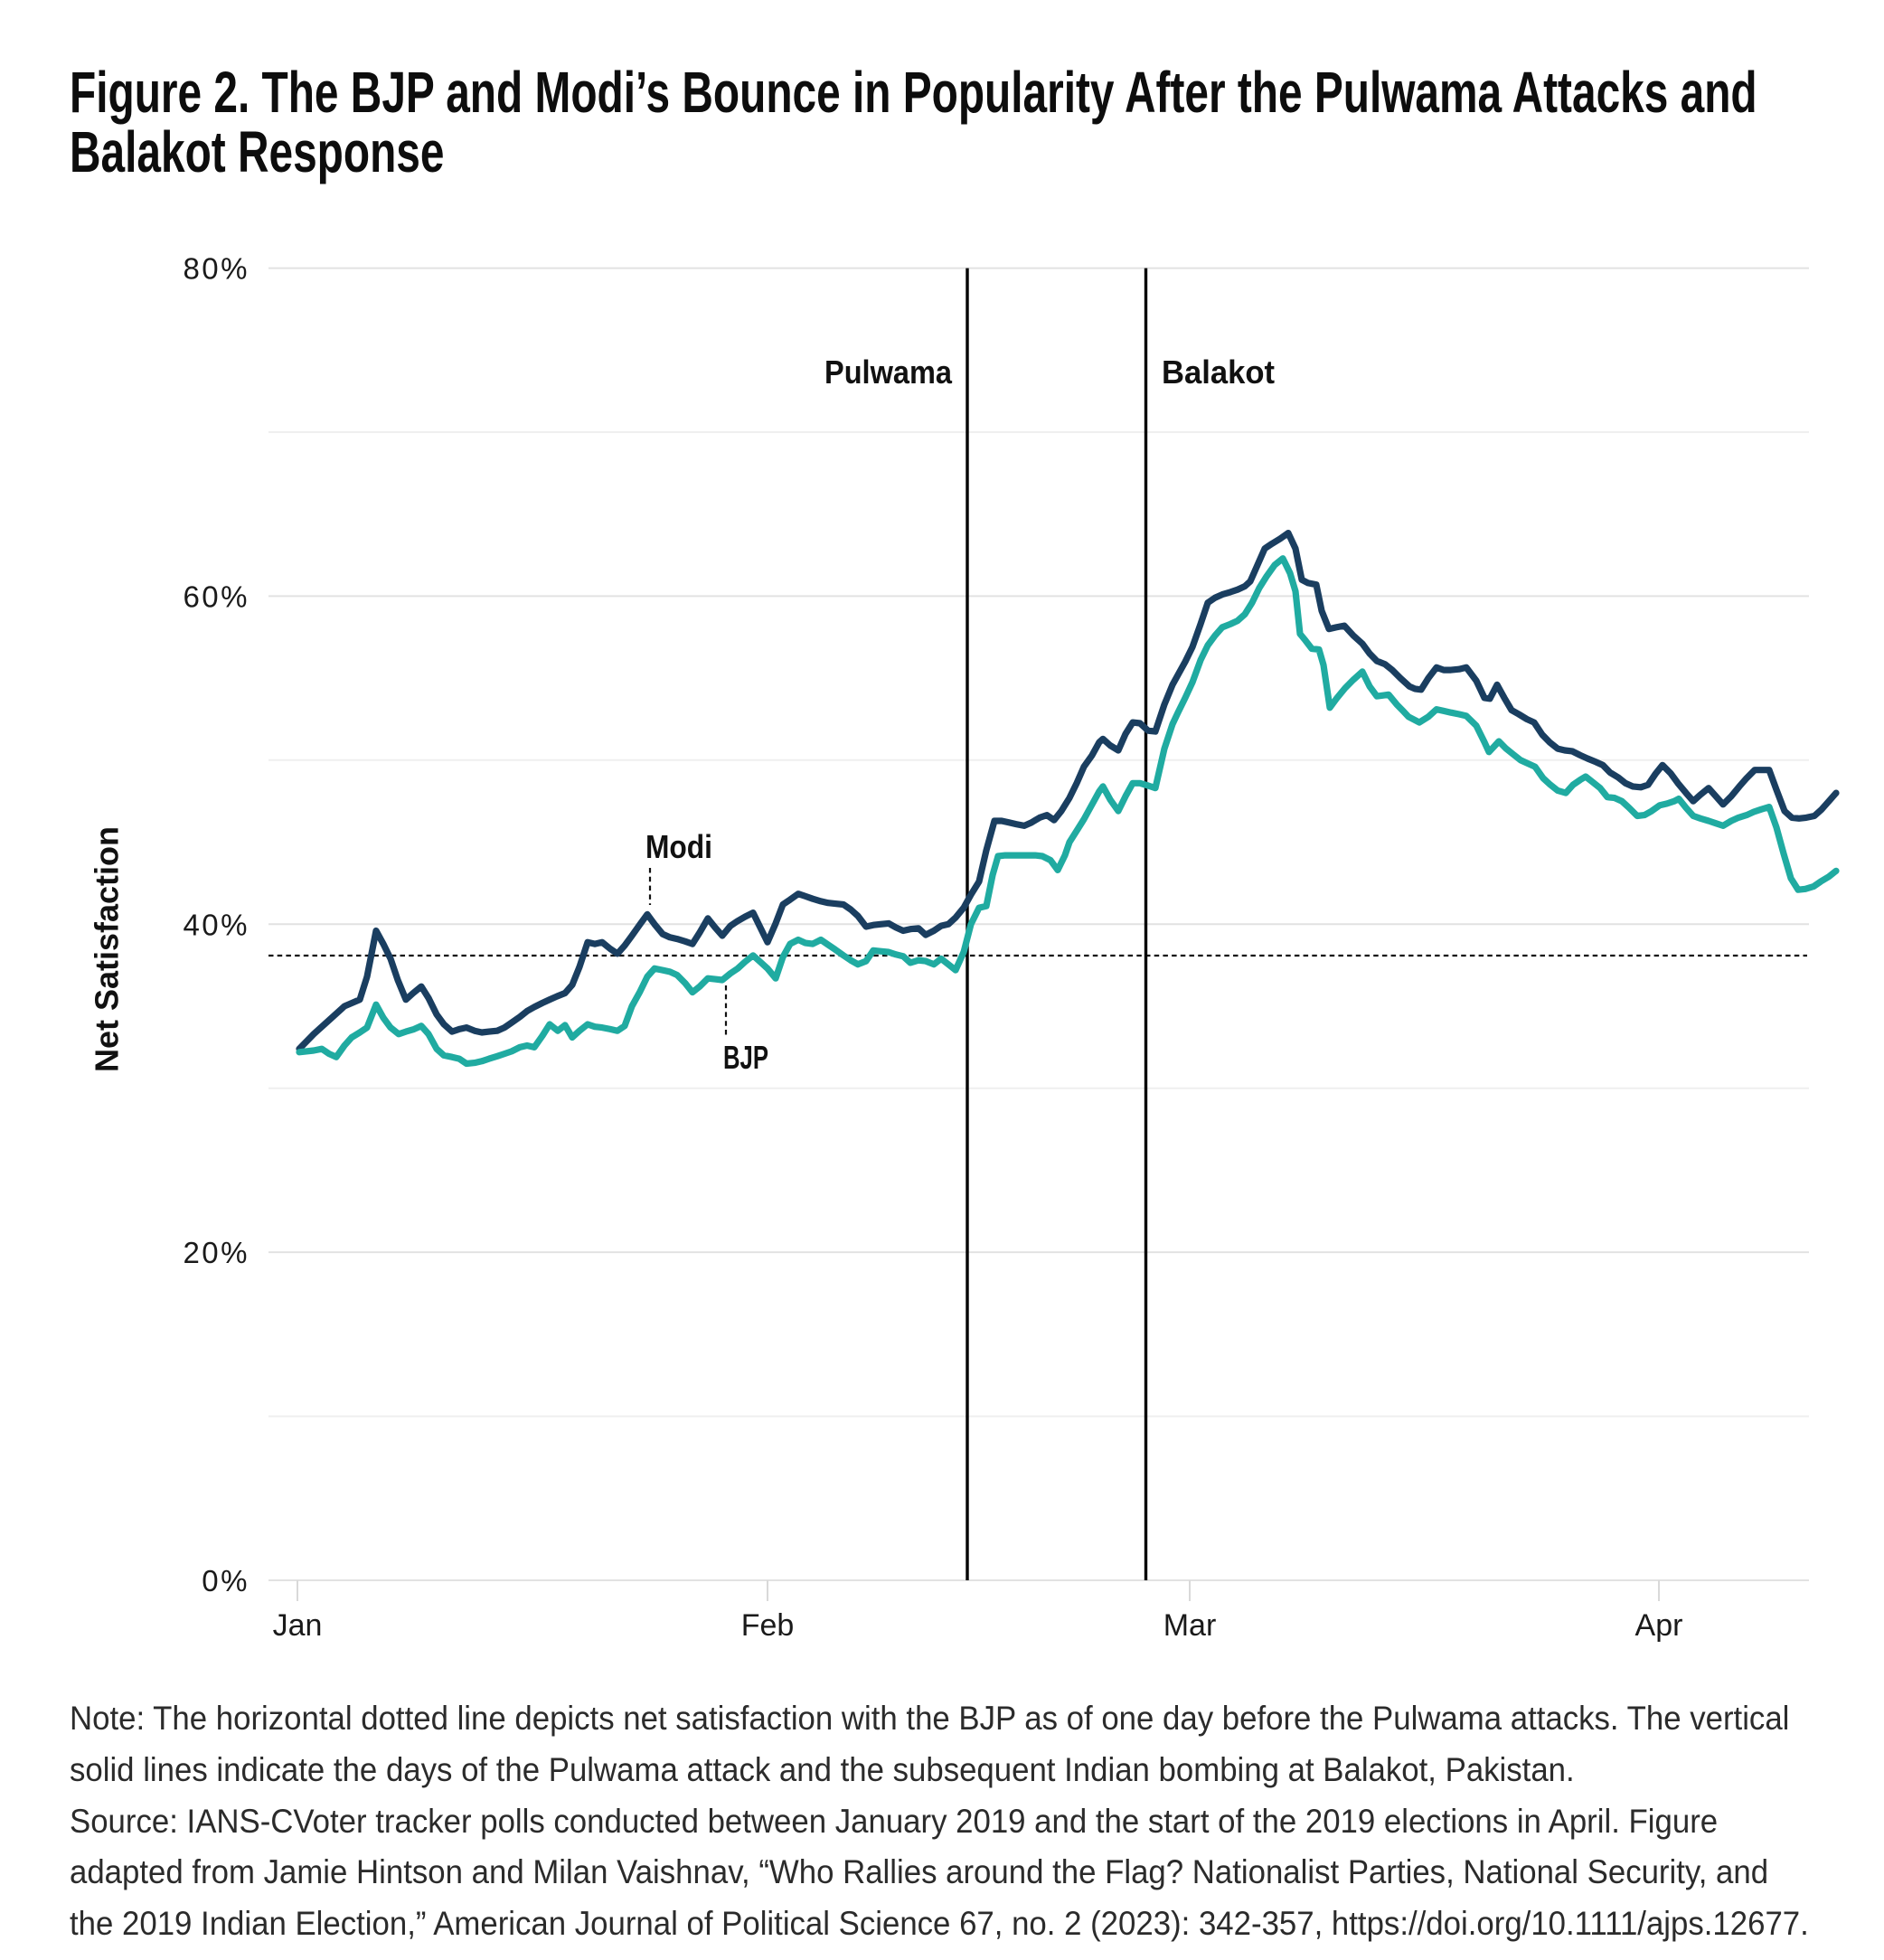  What do you see at coordinates (678, 846) in the screenshot?
I see `svg-text: Modi` at bounding box center [678, 846].